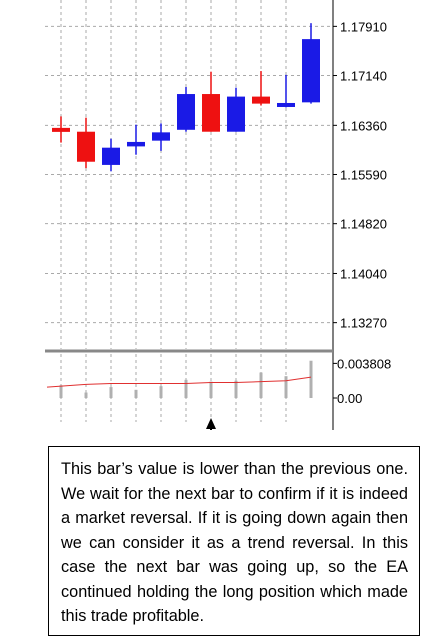 The height and width of the screenshot is (641, 424). I want to click on price-tick-label: 1.14040, so click(363, 273).